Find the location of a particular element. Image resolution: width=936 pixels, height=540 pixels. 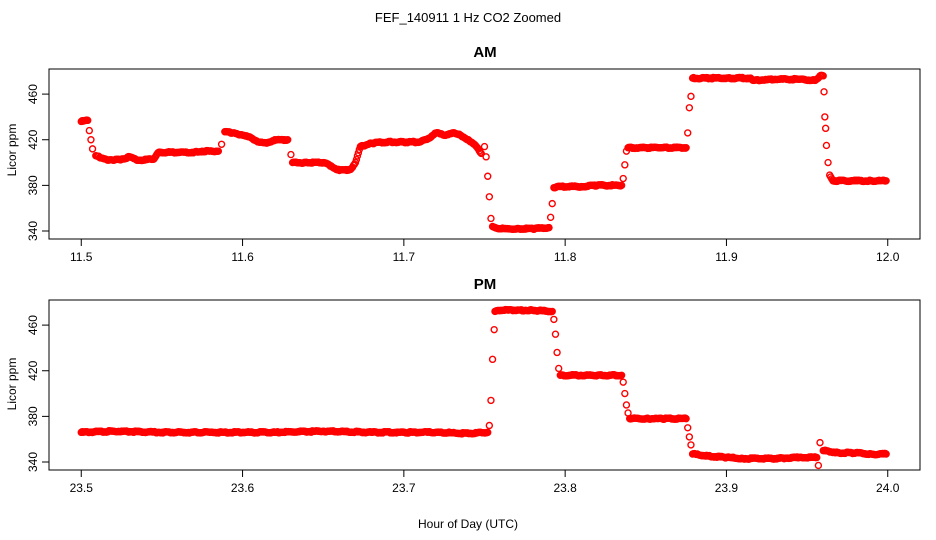

am-y-tick-label: 340 is located at coordinates (33, 231).